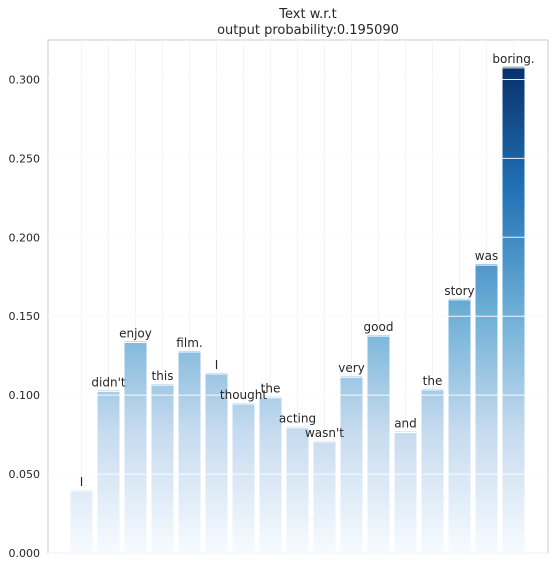 This screenshot has width=557, height=571. What do you see at coordinates (379, 327) in the screenshot?
I see `bar-label: good` at bounding box center [379, 327].